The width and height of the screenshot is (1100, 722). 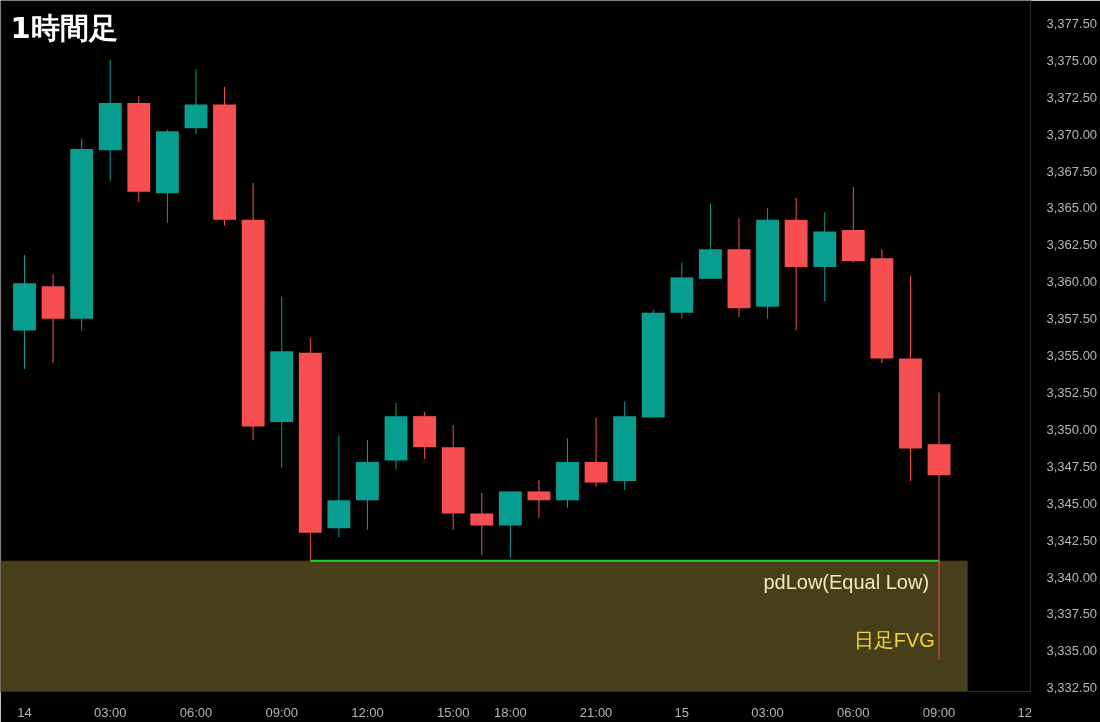 I want to click on y-tick-label: 3,337.50, so click(x=1072, y=614).